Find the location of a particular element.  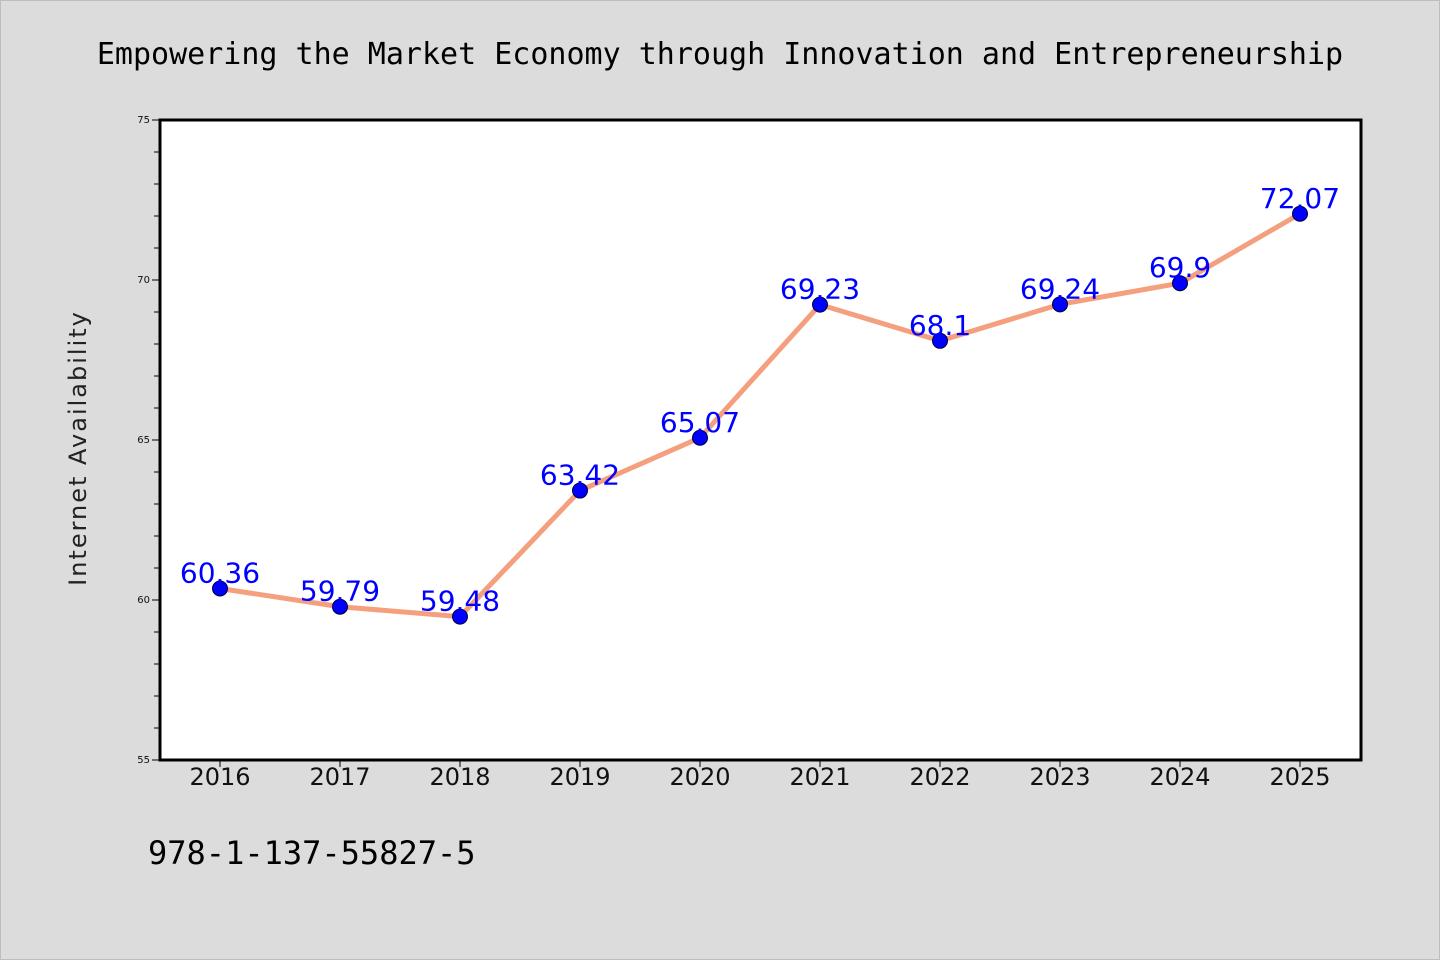

y-tick-label: 75 is located at coordinates (143, 120).